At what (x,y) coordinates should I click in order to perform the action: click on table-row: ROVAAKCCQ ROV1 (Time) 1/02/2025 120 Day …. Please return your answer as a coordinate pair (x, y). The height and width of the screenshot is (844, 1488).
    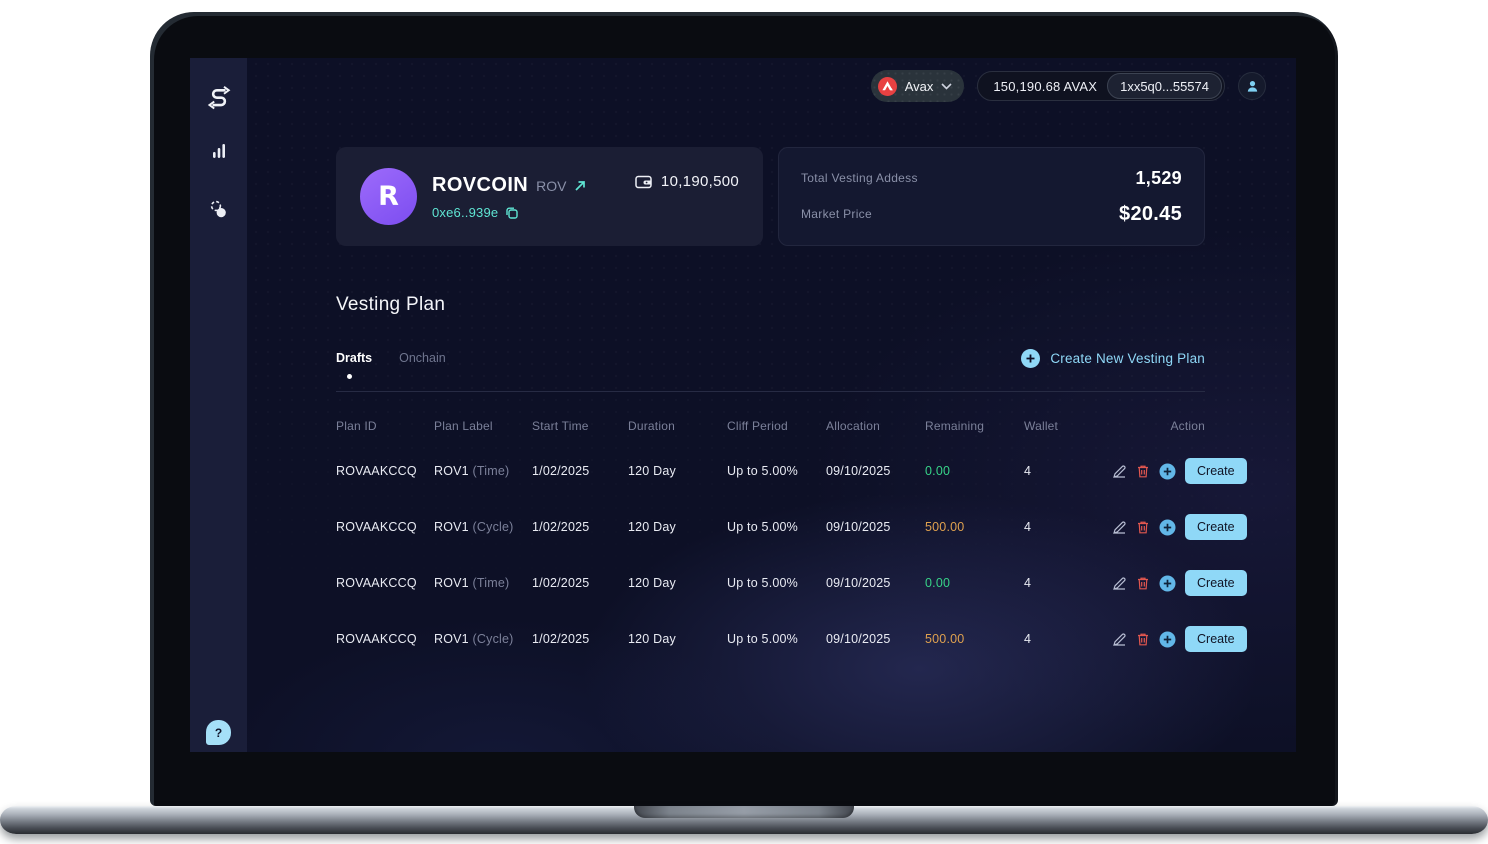
    Looking at the image, I should click on (791, 583).